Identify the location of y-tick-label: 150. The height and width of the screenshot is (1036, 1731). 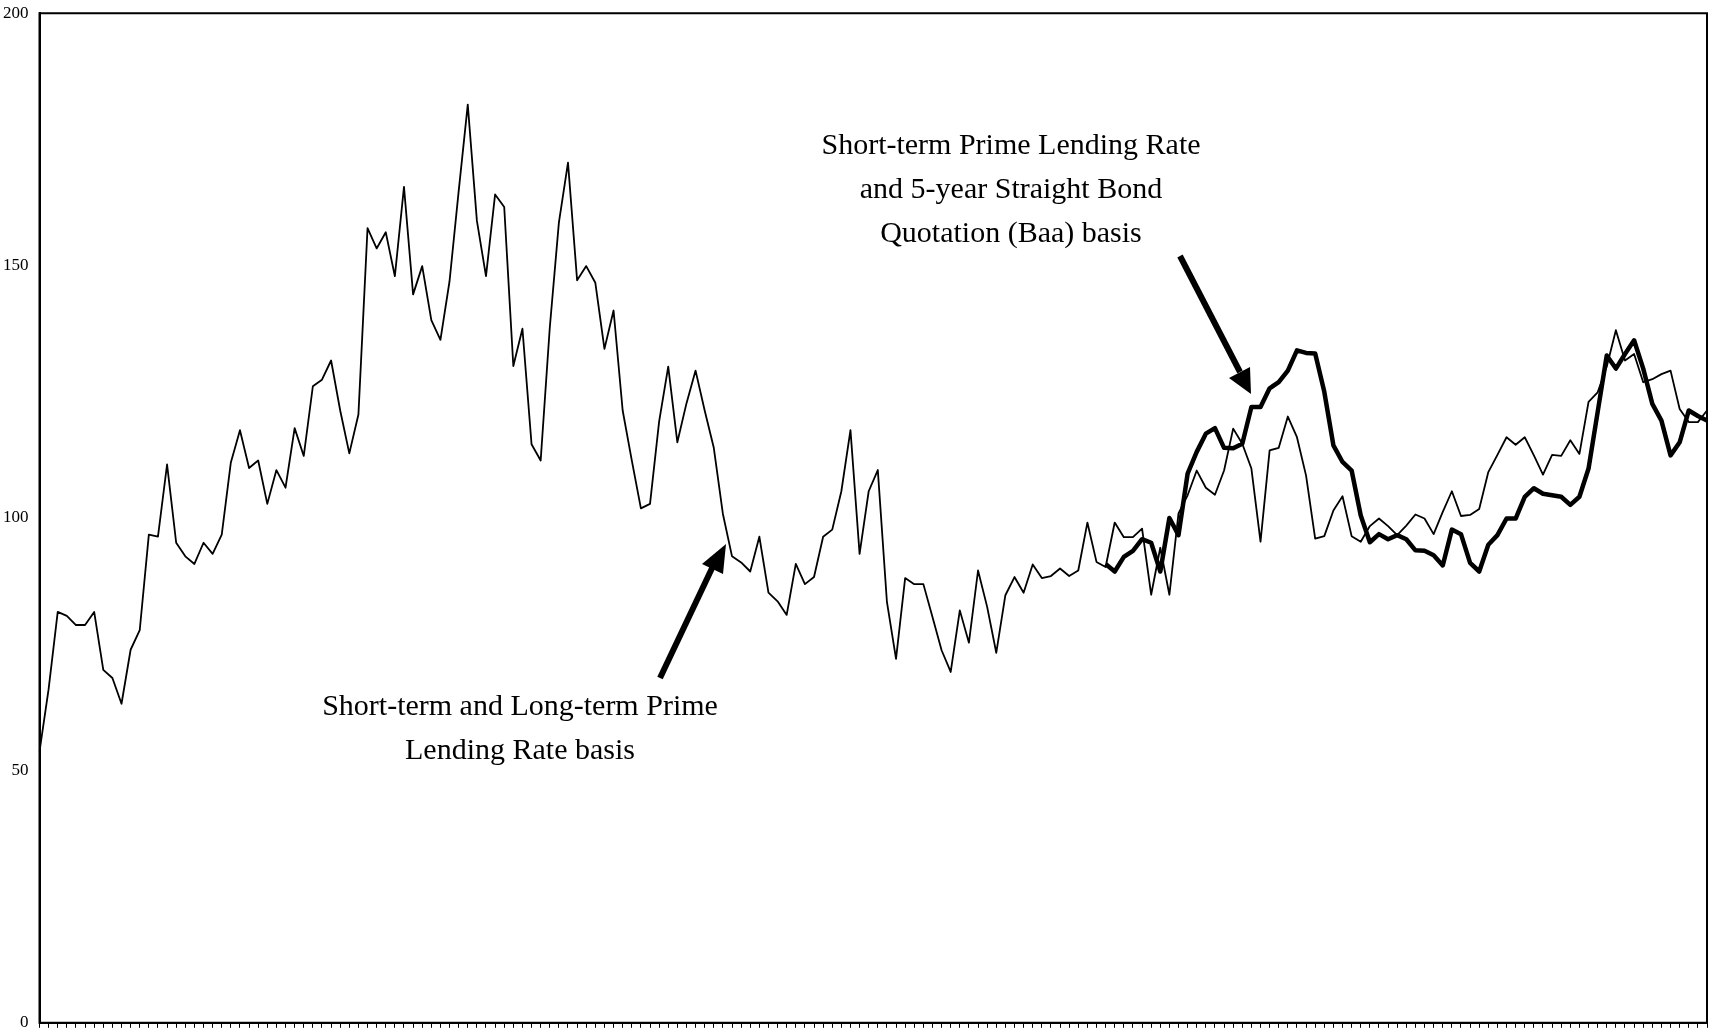
(16, 265).